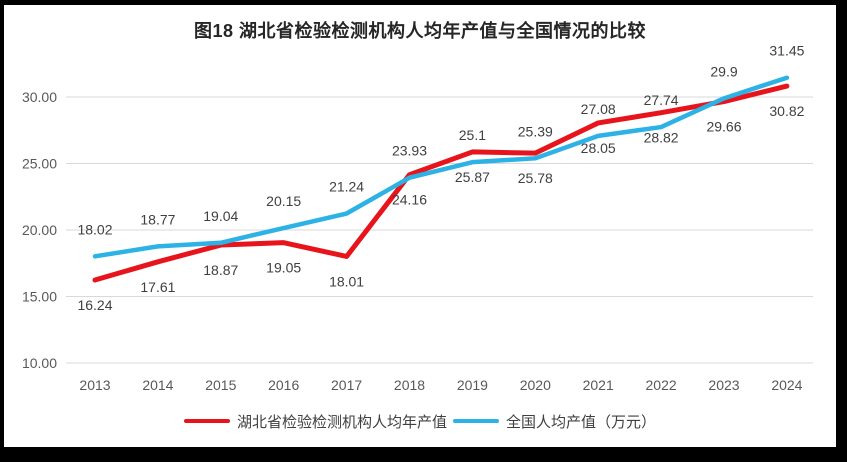  What do you see at coordinates (341, 422) in the screenshot?
I see `legend-label: 湖北省检验检测机构人均年产值` at bounding box center [341, 422].